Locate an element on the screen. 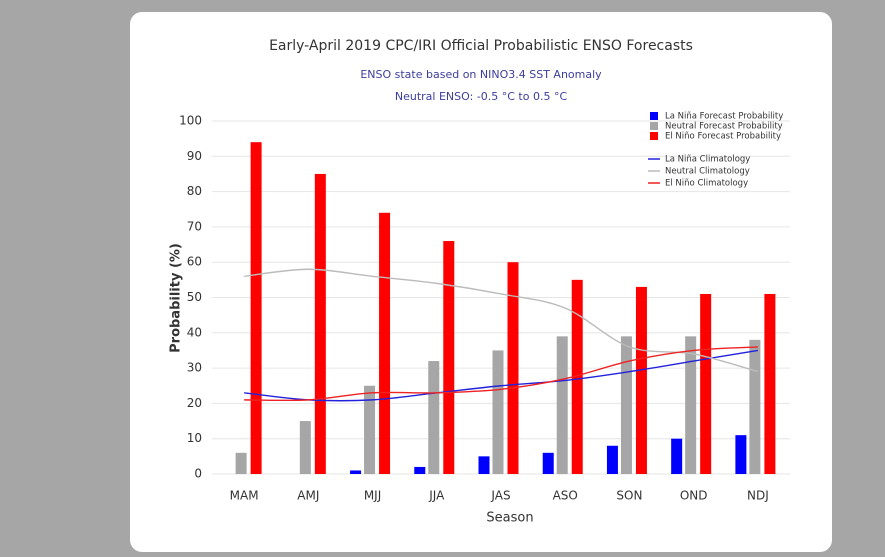 The height and width of the screenshot is (557, 885). x-tick-label: ASO is located at coordinates (565, 496).